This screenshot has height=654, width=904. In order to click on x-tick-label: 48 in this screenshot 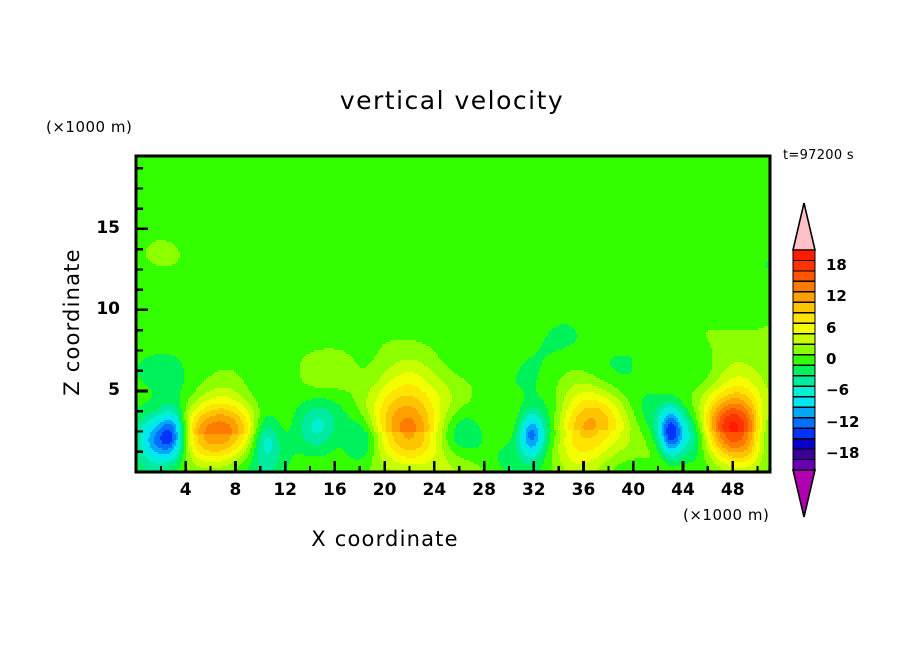, I will do `click(732, 490)`.